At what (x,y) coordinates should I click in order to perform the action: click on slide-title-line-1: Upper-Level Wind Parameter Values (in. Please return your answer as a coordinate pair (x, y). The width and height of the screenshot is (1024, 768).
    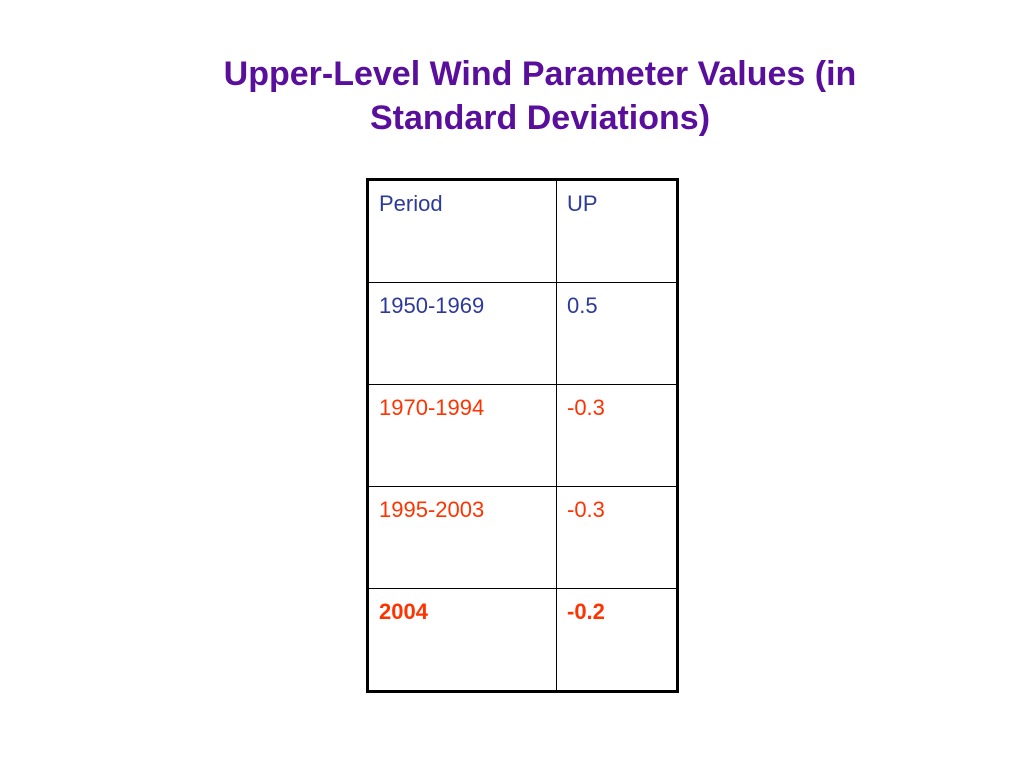
    Looking at the image, I should click on (540, 74).